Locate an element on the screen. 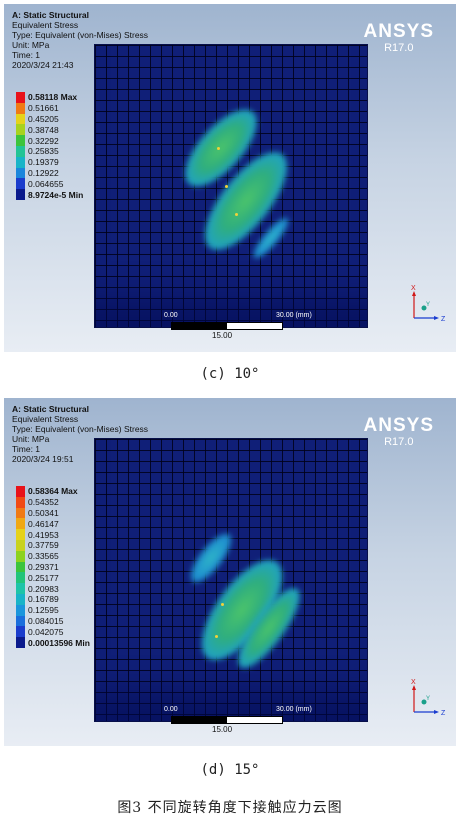 The image size is (460, 827). legend-label: 0.29371 is located at coordinates (43, 566).